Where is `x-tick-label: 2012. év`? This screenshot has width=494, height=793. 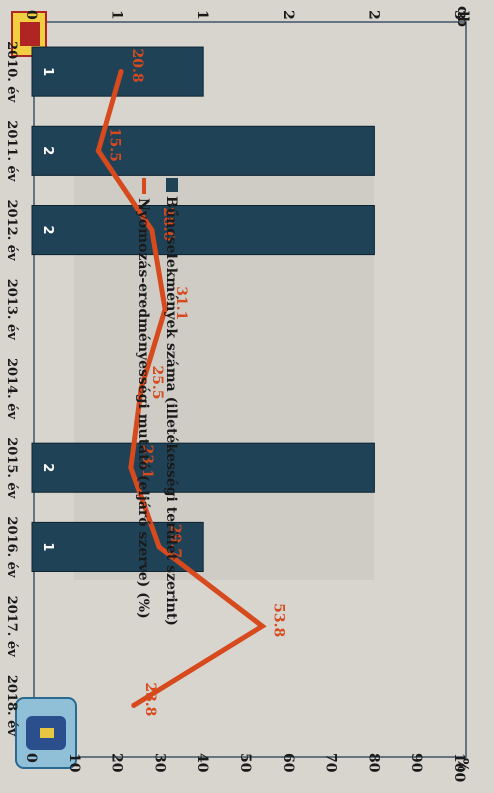 x-tick-label: 2012. év is located at coordinates (11, 231).